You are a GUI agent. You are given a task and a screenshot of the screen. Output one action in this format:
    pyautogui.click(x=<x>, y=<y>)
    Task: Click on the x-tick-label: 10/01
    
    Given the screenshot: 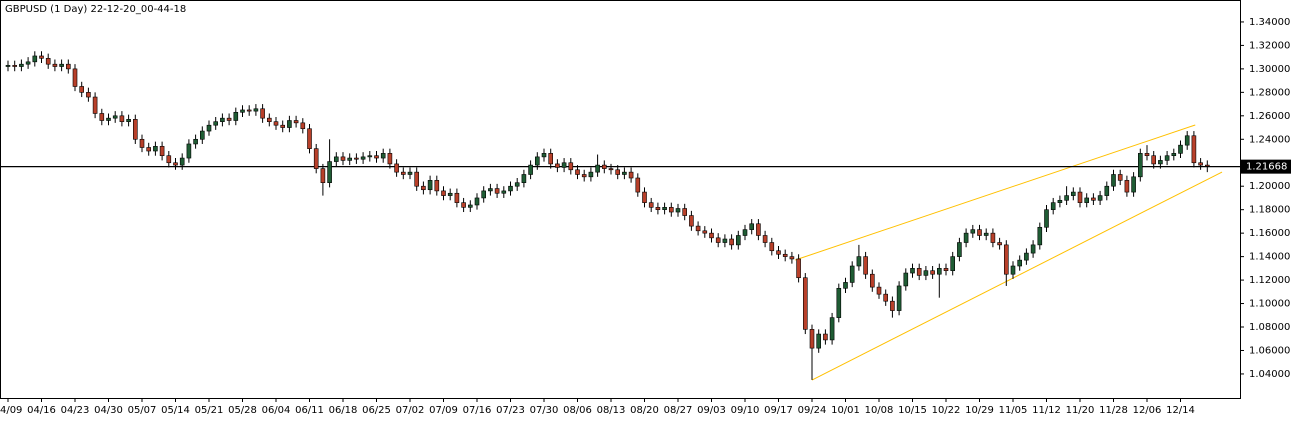 What is the action you would take?
    pyautogui.click(x=845, y=410)
    